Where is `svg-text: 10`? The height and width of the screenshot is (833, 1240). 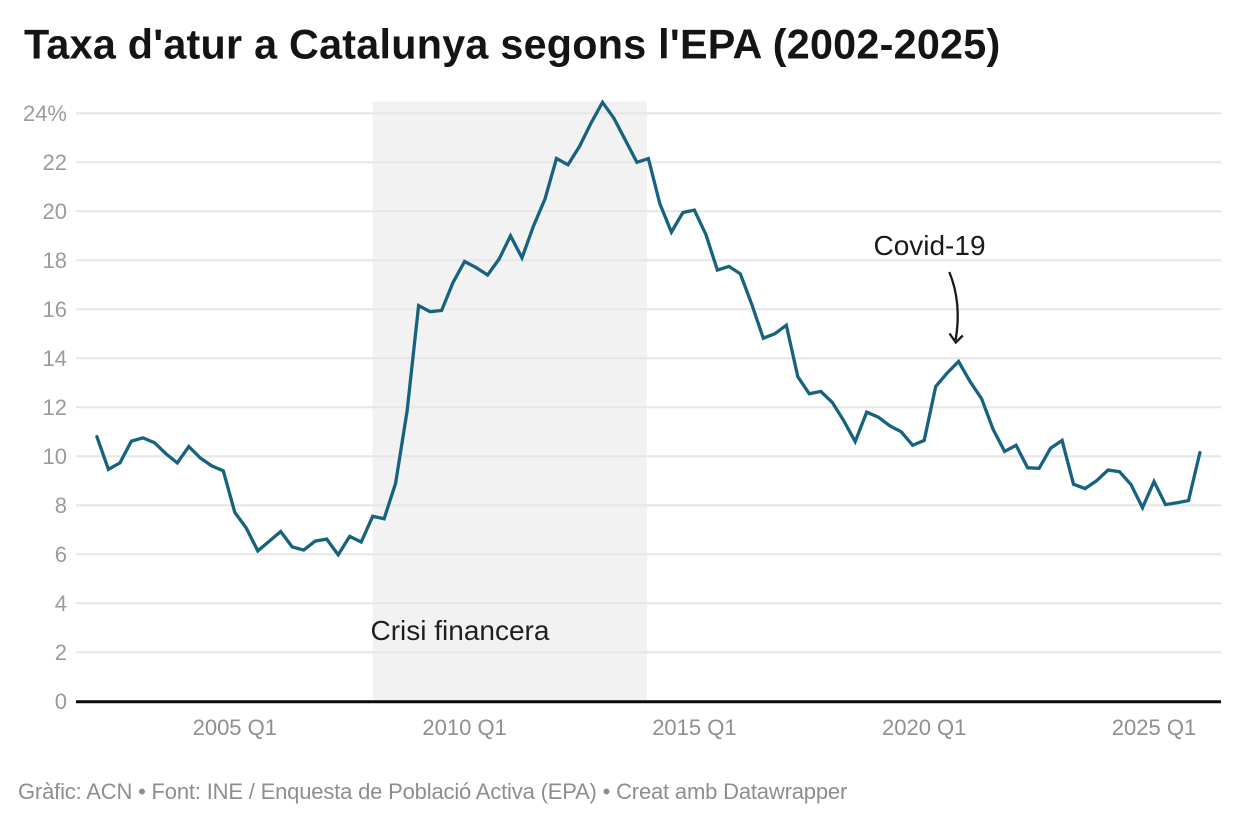
svg-text: 10 is located at coordinates (55, 456).